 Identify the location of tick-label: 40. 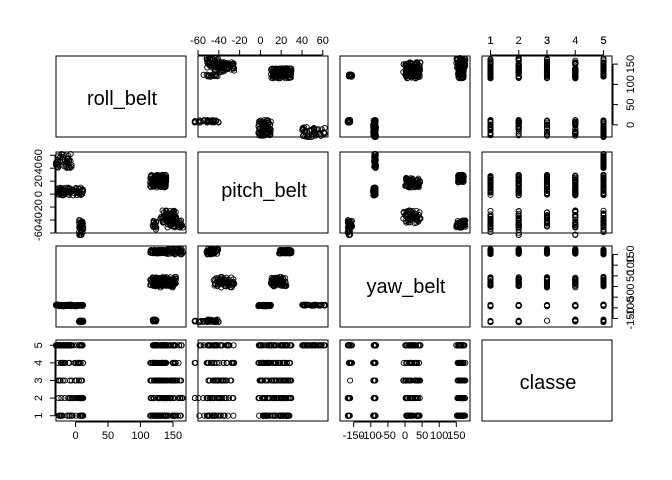
(39, 168).